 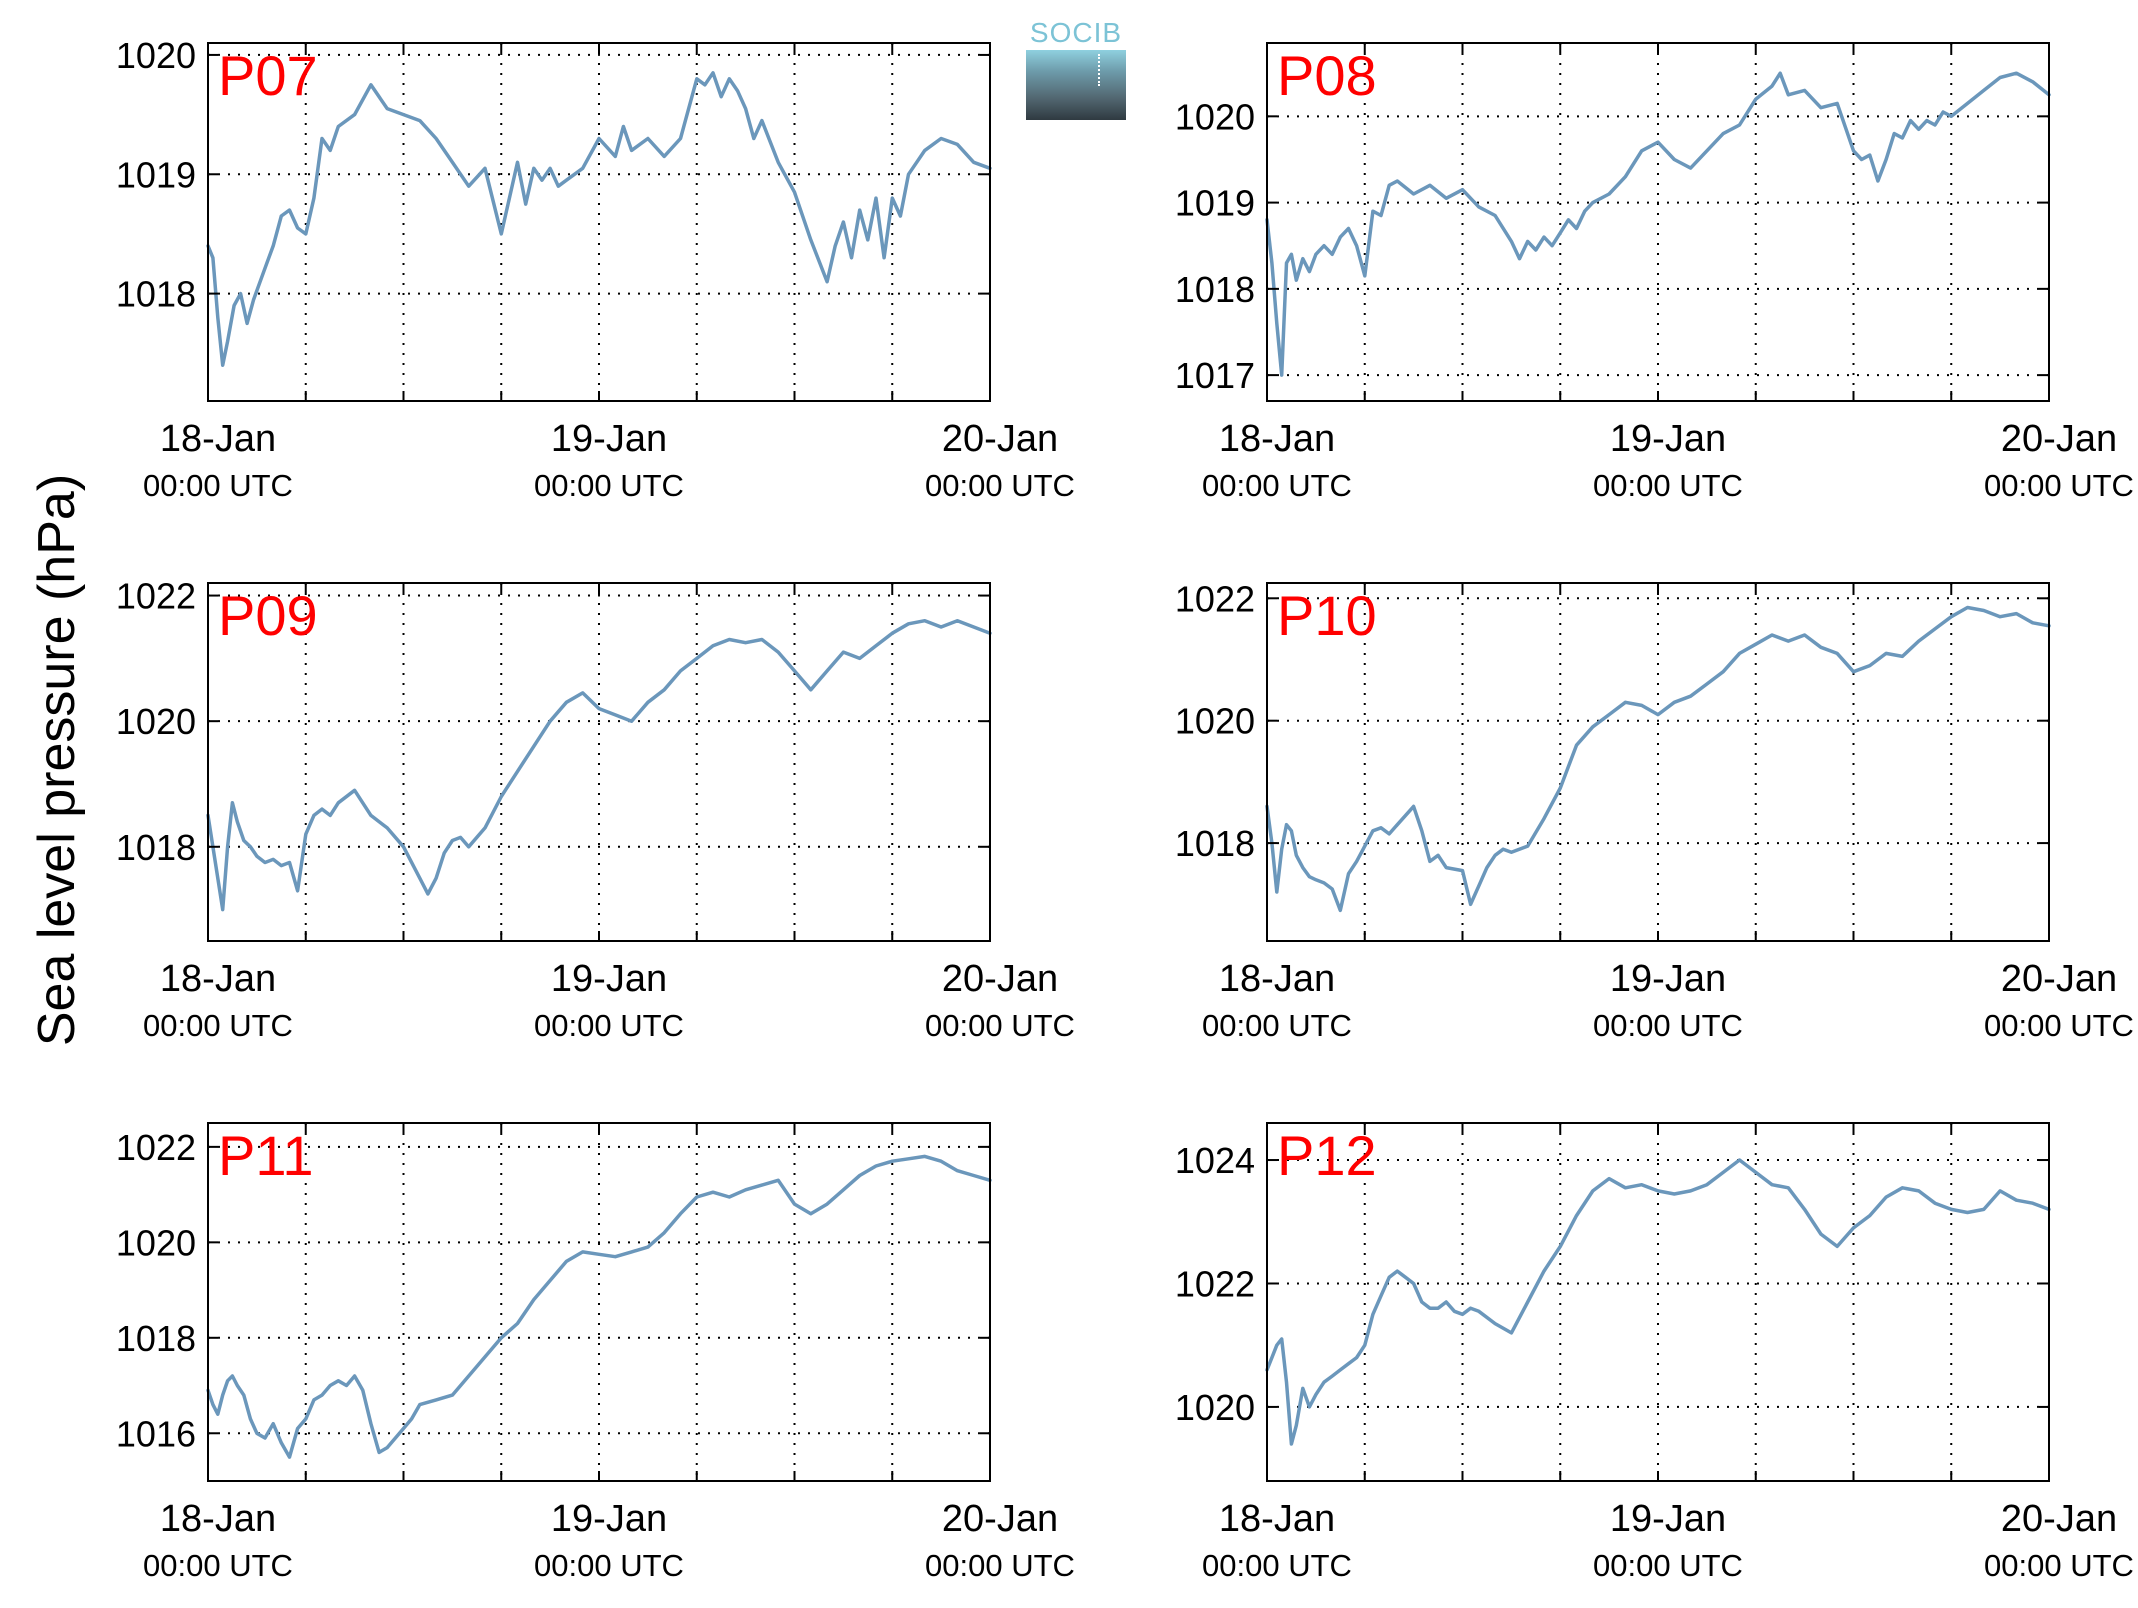 I want to click on socib-logo-graphic, so click(x=1076, y=85).